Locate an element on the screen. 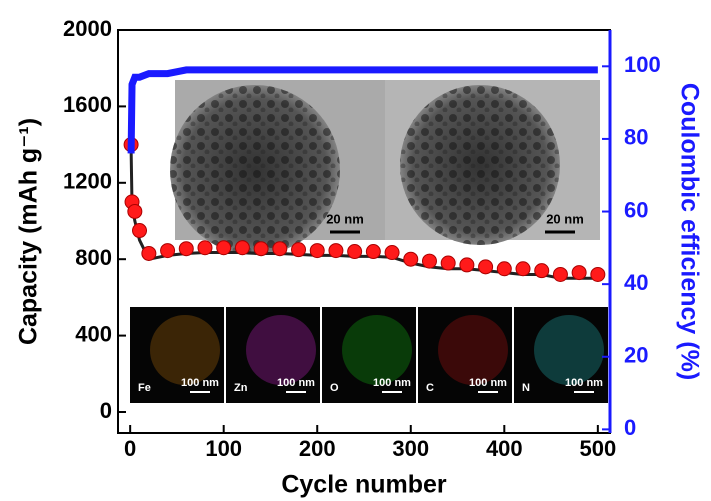  y-tick-label: 1200 is located at coordinates (87, 181).